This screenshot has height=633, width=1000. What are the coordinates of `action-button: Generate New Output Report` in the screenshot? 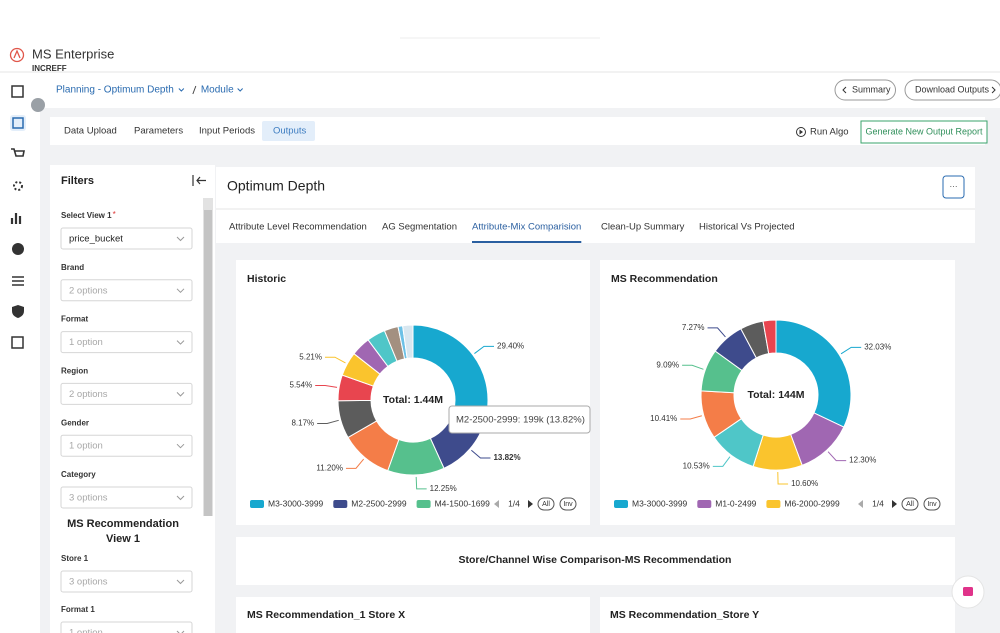 It's located at (924, 131).